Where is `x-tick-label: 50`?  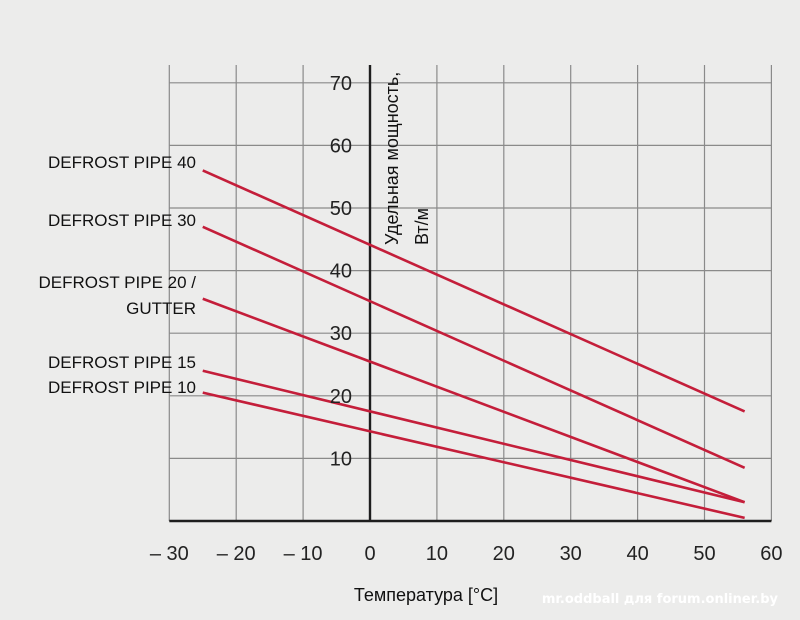 x-tick-label: 50 is located at coordinates (704, 554).